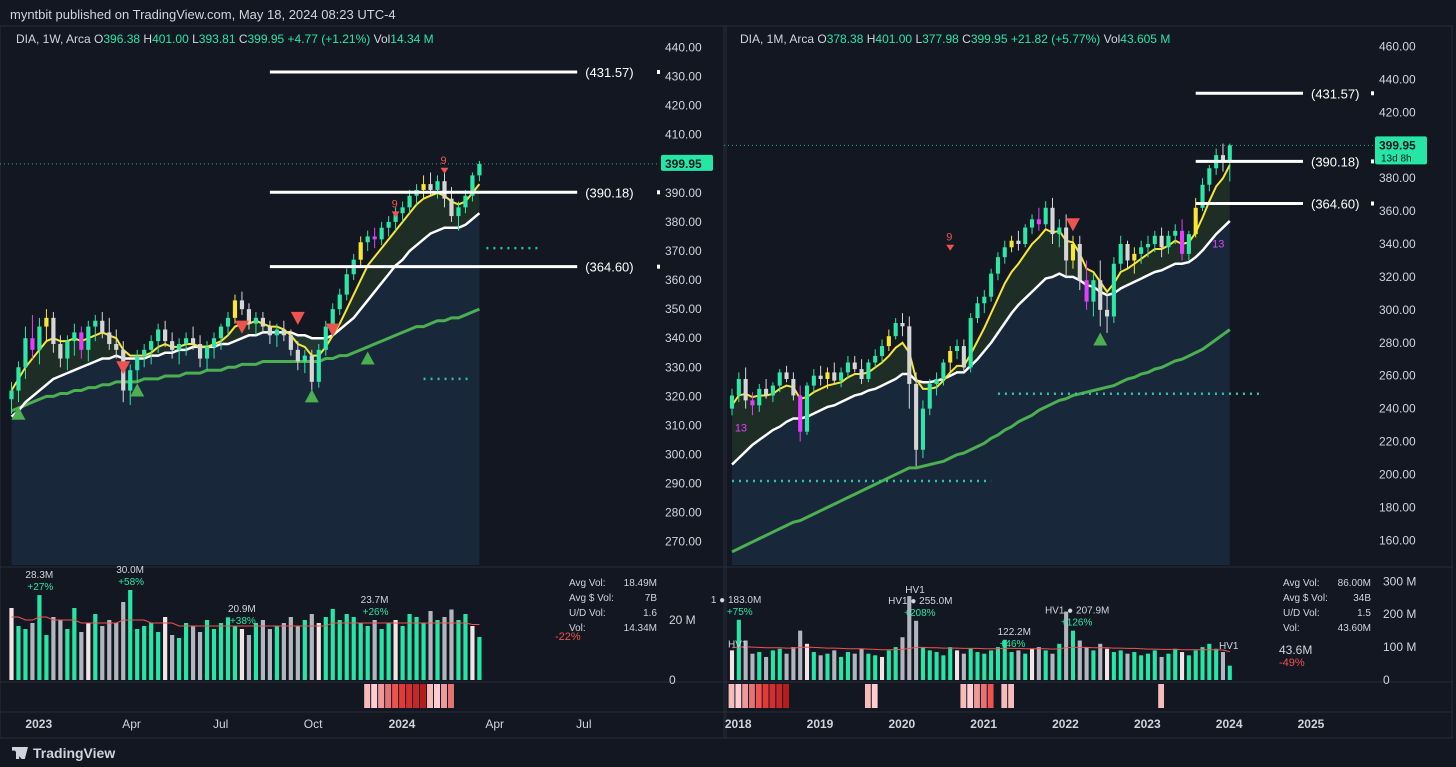  I want to click on volume-stat-value: 86.00M, so click(1354, 583).